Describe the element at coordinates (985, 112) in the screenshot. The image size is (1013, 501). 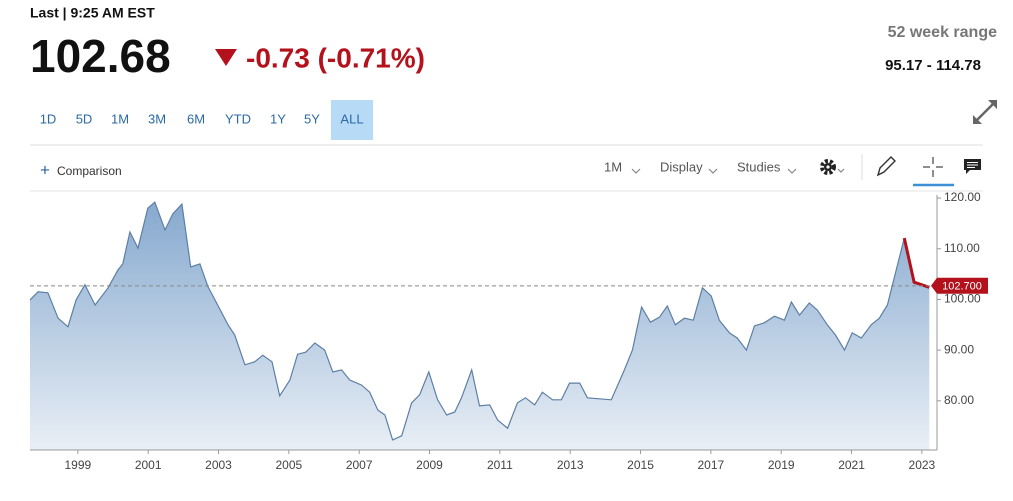
I see `expand-icon` at that location.